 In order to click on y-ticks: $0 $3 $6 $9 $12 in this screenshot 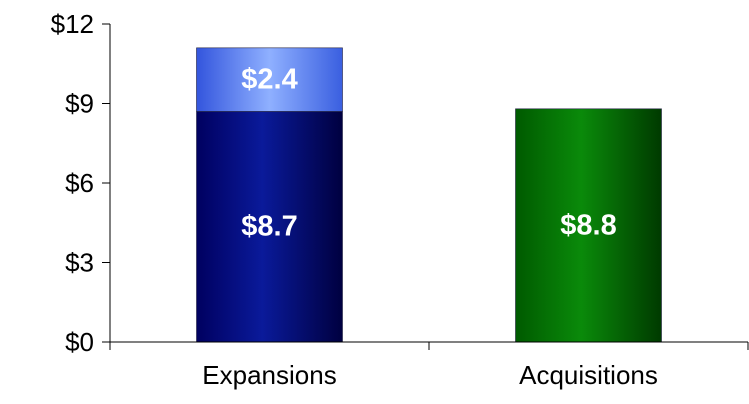, I will do `click(80, 183)`.